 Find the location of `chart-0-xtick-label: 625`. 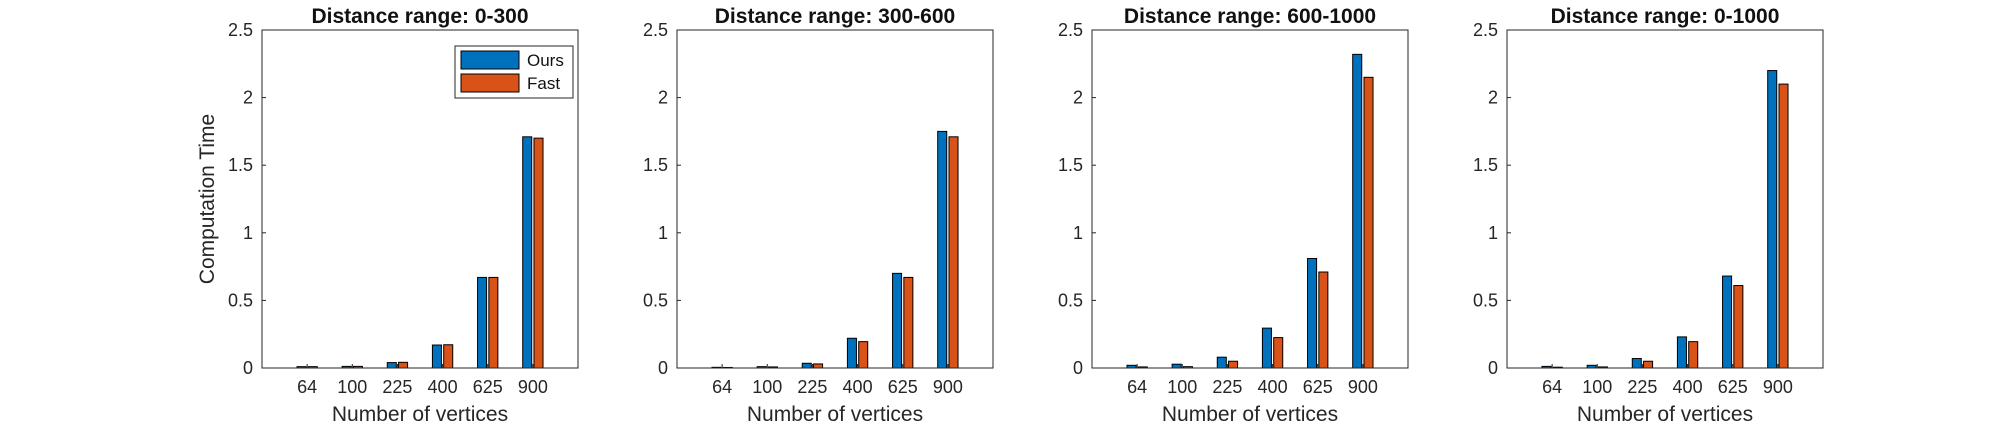

chart-0-xtick-label: 625 is located at coordinates (488, 387).